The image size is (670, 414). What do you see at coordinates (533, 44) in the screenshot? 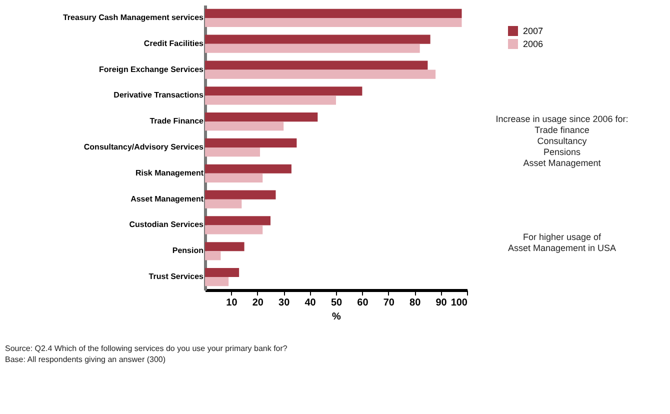
I see `legend-label: 2006` at bounding box center [533, 44].